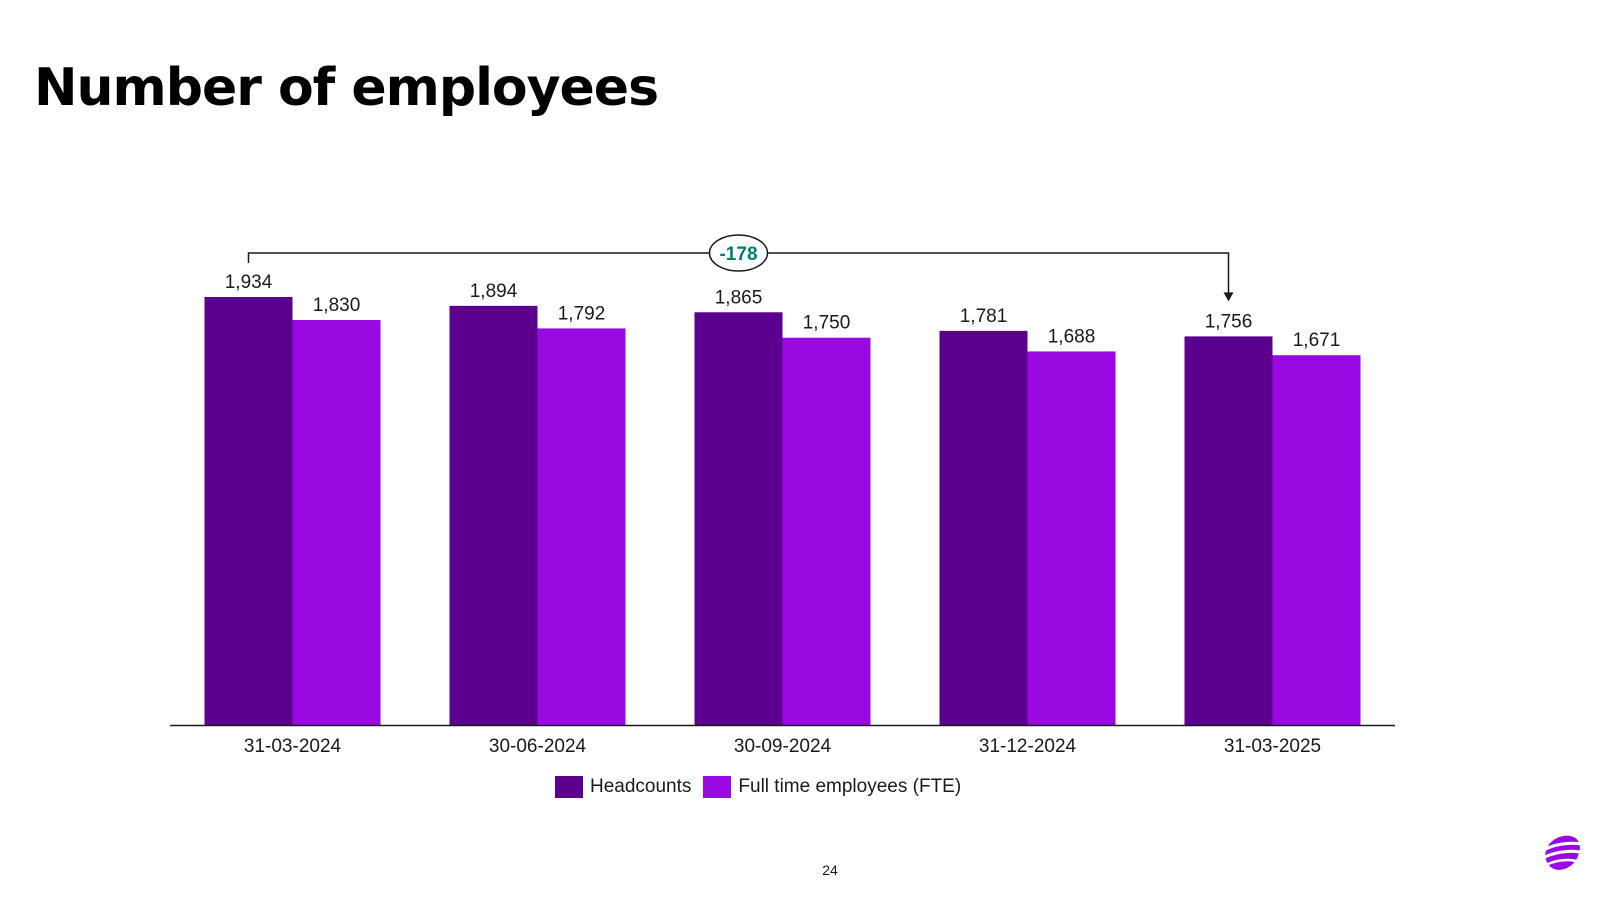 The height and width of the screenshot is (900, 1600). Describe the element at coordinates (984, 316) in the screenshot. I see `data-label: 1,781` at that location.